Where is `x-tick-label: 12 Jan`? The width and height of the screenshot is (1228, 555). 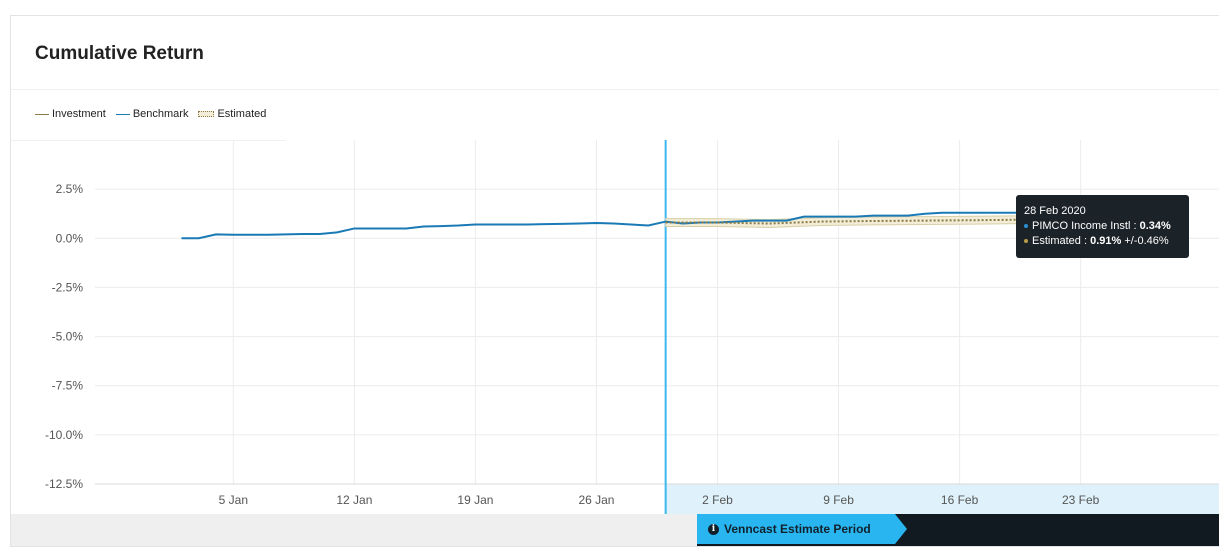
x-tick-label: 12 Jan is located at coordinates (354, 500).